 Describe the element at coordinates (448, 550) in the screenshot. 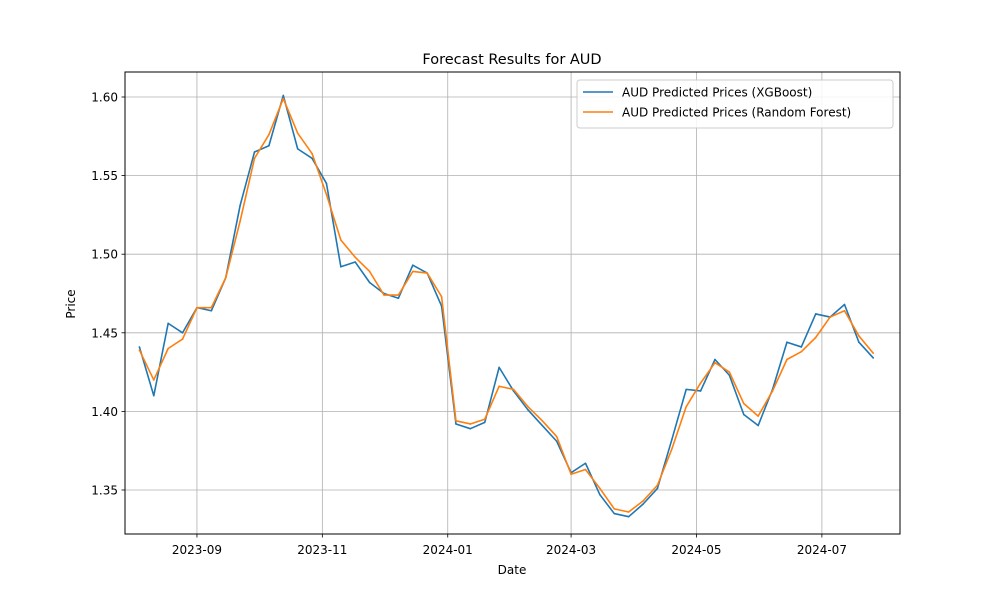

I see `x-tick-label: 2024-01` at that location.